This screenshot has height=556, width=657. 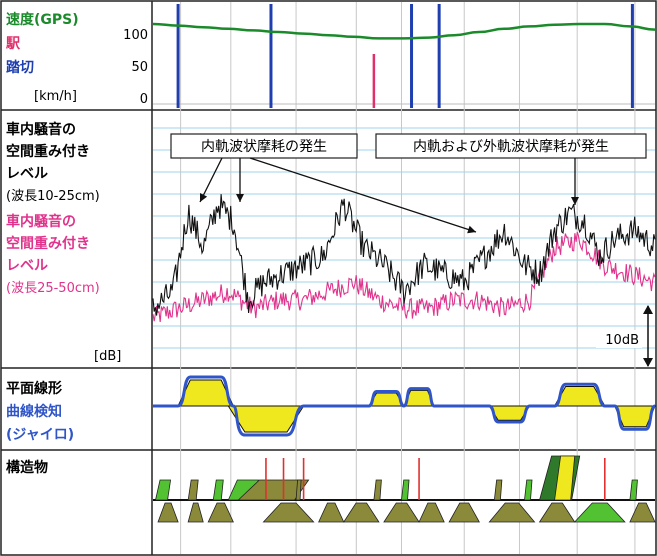 I want to click on annotation-inner-text: 内軌波状摩耗の発生, so click(x=264, y=146).